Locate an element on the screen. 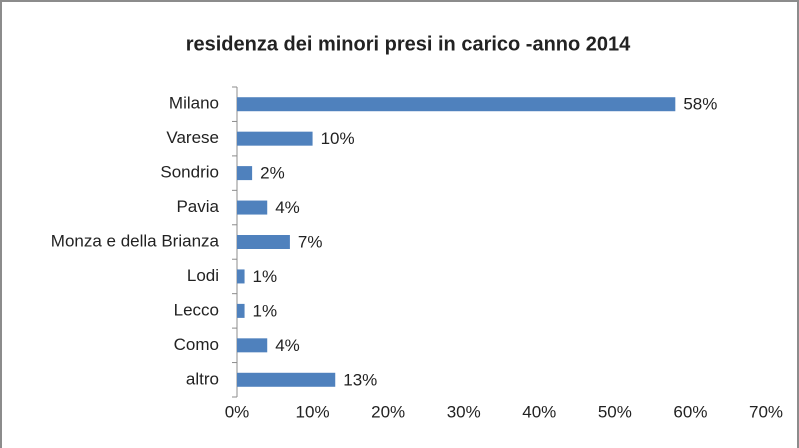  y-tick-label: Milano is located at coordinates (194, 103).